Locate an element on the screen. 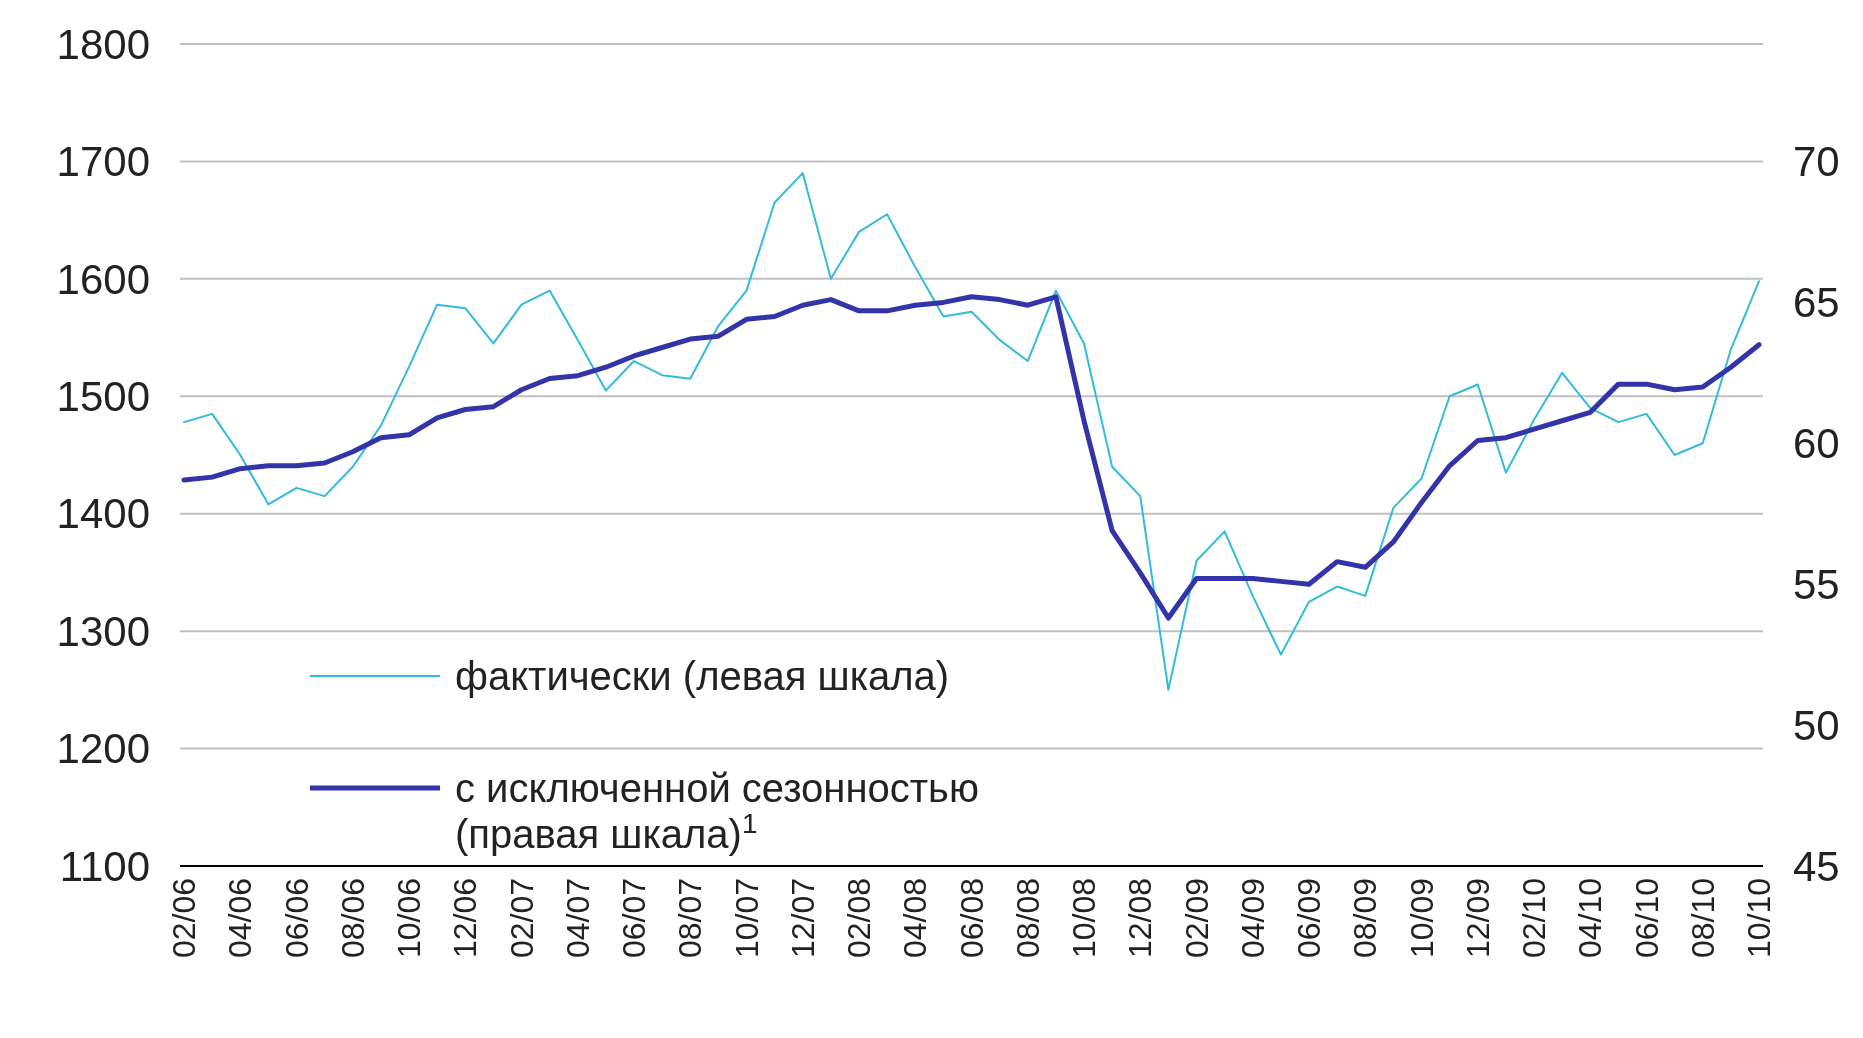 Image resolution: width=1863 pixels, height=1038 pixels. y-tick-label: 1600 is located at coordinates (103, 279).